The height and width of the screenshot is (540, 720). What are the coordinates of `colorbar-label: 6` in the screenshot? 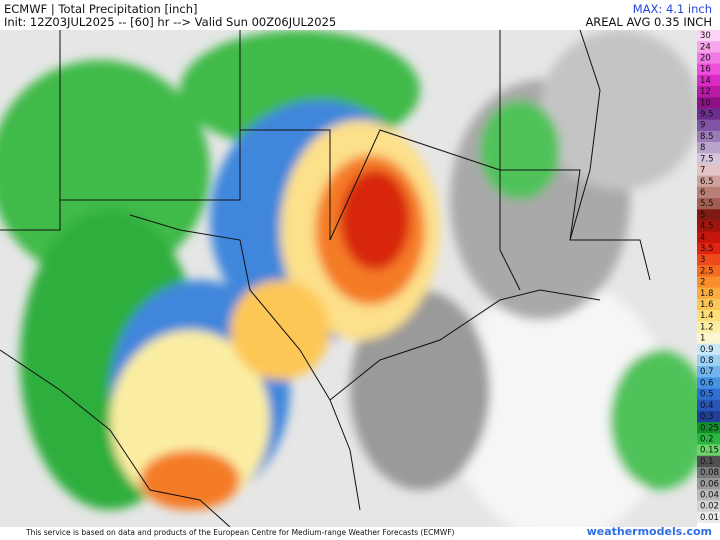 It's located at (702, 193).